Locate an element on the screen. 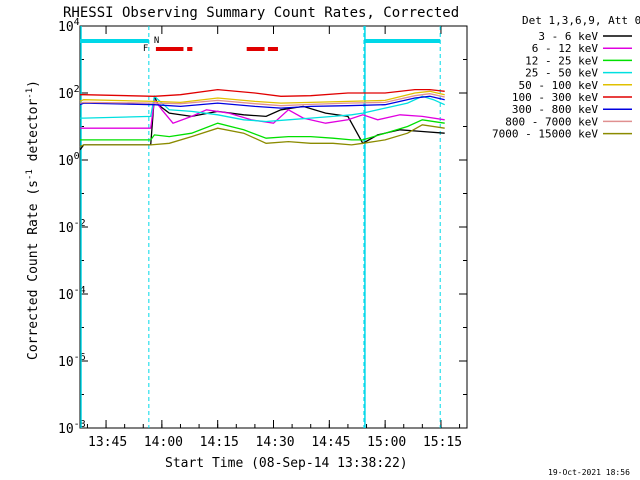 Image resolution: width=640 pixels, height=480 pixels. x-tick-label: 14:00 is located at coordinates (163, 442).